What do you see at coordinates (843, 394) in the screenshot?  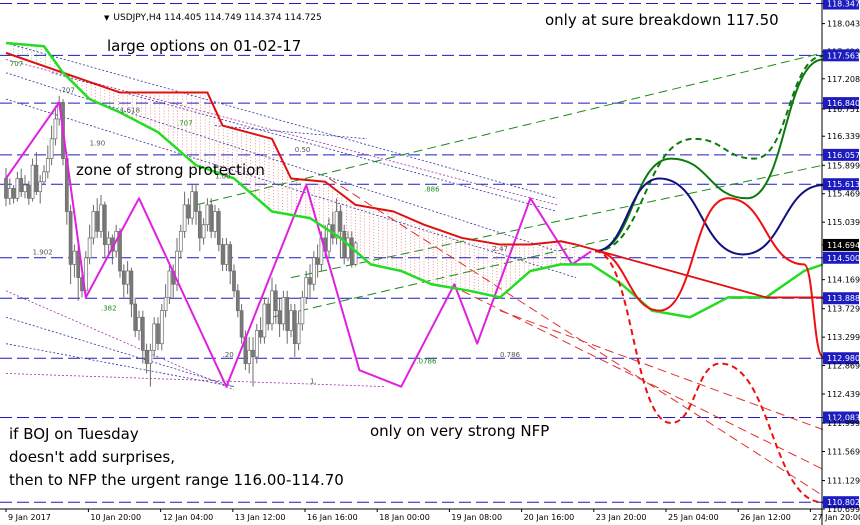 I see `y-tick-label-21: 112.439` at bounding box center [843, 394].